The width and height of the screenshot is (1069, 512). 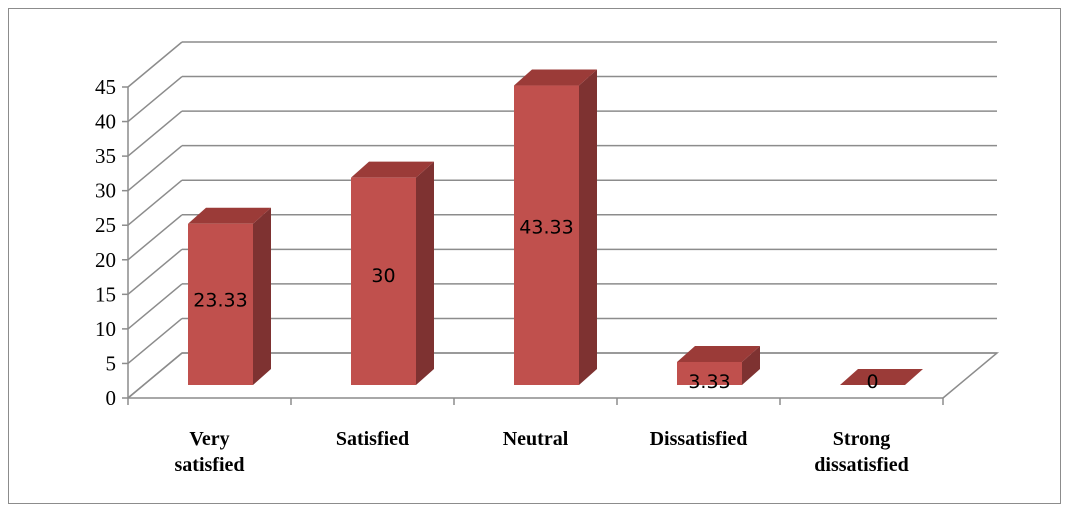 What do you see at coordinates (372, 439) in the screenshot?
I see `x-category-label: Satisfied` at bounding box center [372, 439].